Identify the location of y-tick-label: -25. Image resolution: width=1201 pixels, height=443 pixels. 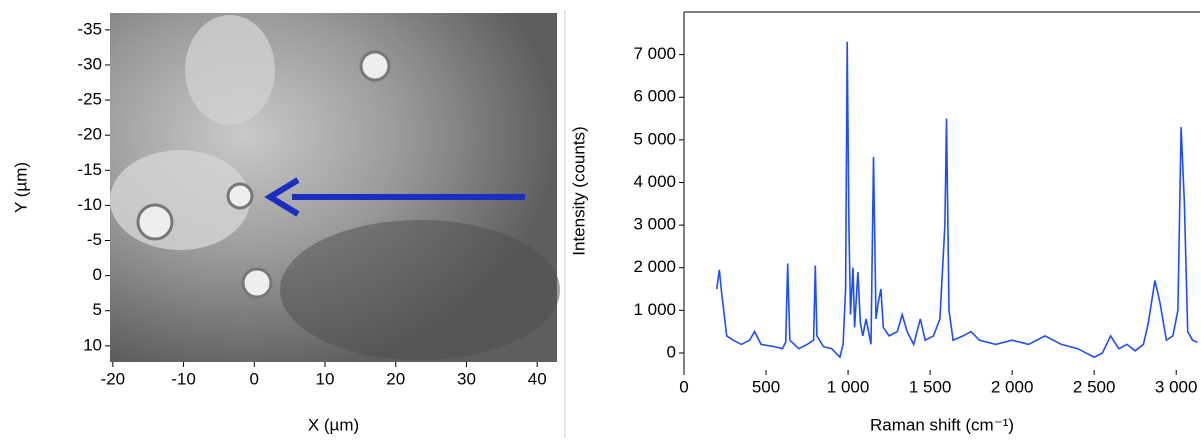
(89, 99).